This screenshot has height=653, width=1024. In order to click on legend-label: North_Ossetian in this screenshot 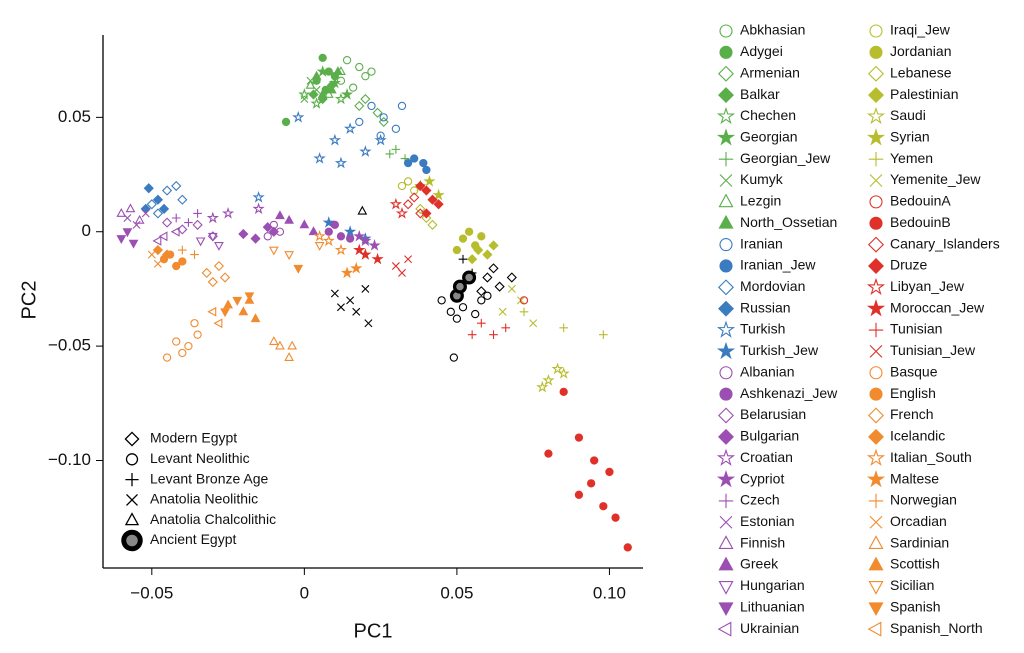, I will do `click(788, 222)`.